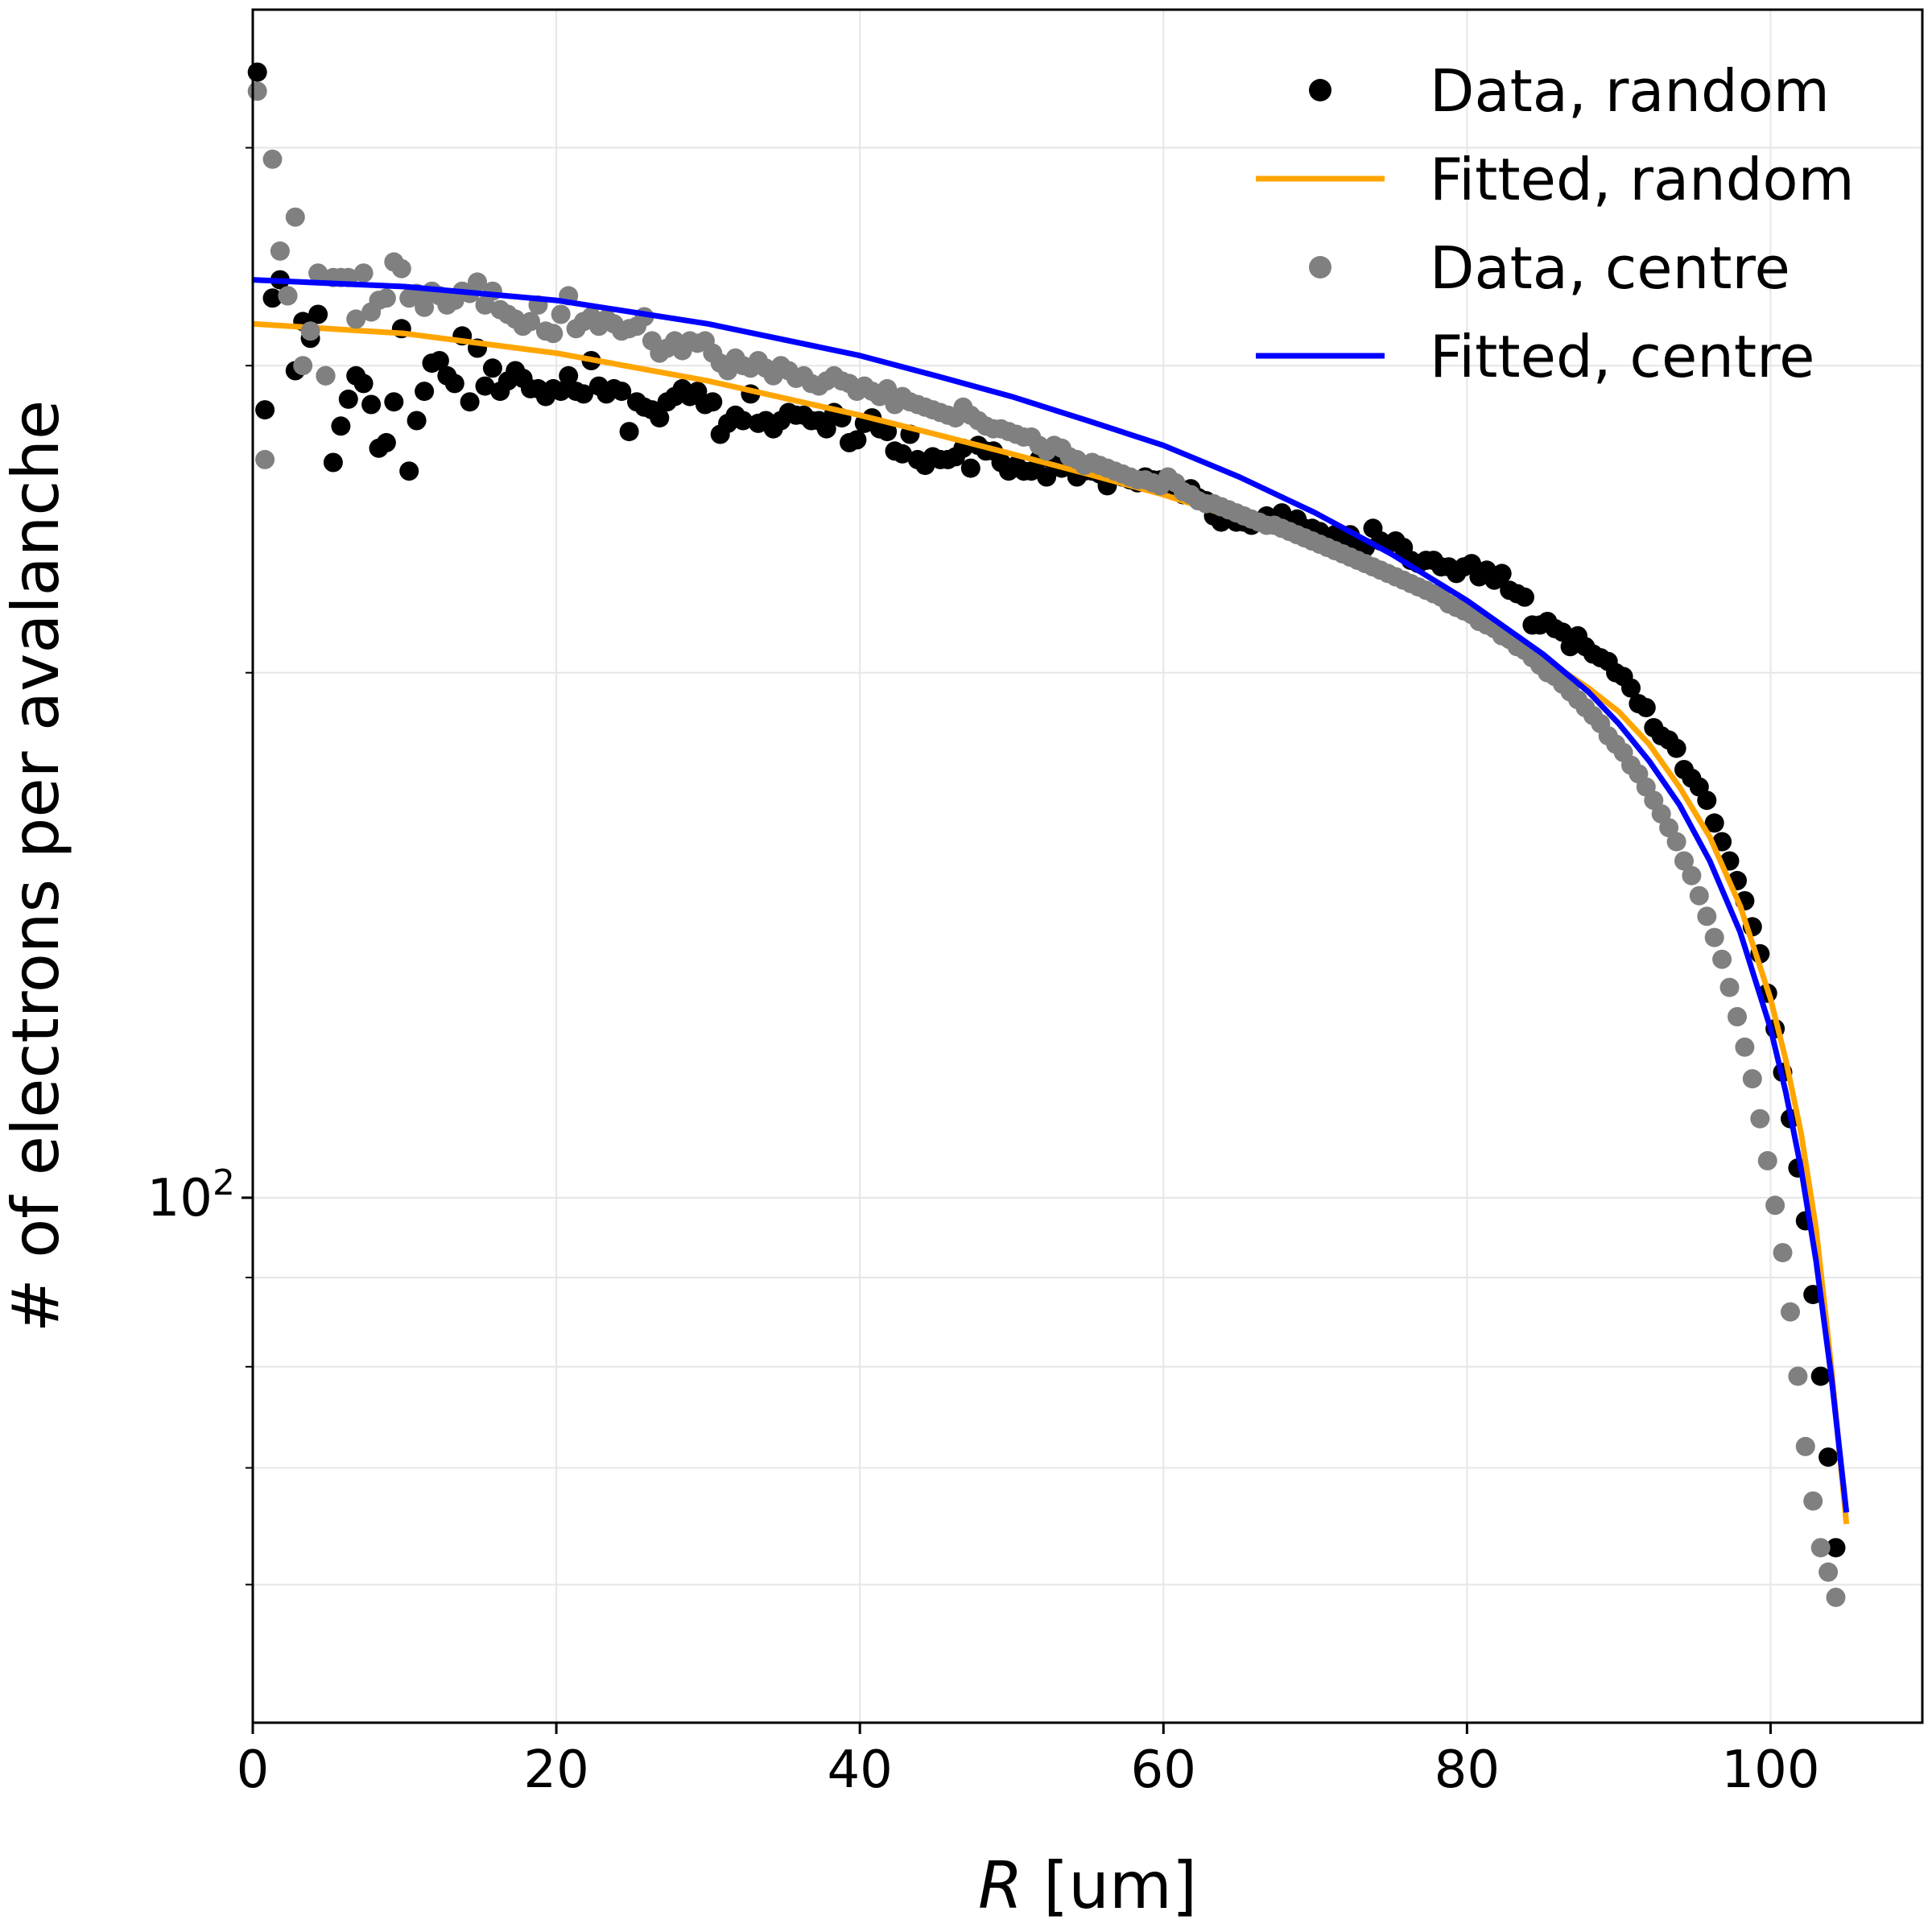 The image size is (1932, 1932). Describe the element at coordinates (1770, 1770) in the screenshot. I see `x-tick-label: 100` at that location.